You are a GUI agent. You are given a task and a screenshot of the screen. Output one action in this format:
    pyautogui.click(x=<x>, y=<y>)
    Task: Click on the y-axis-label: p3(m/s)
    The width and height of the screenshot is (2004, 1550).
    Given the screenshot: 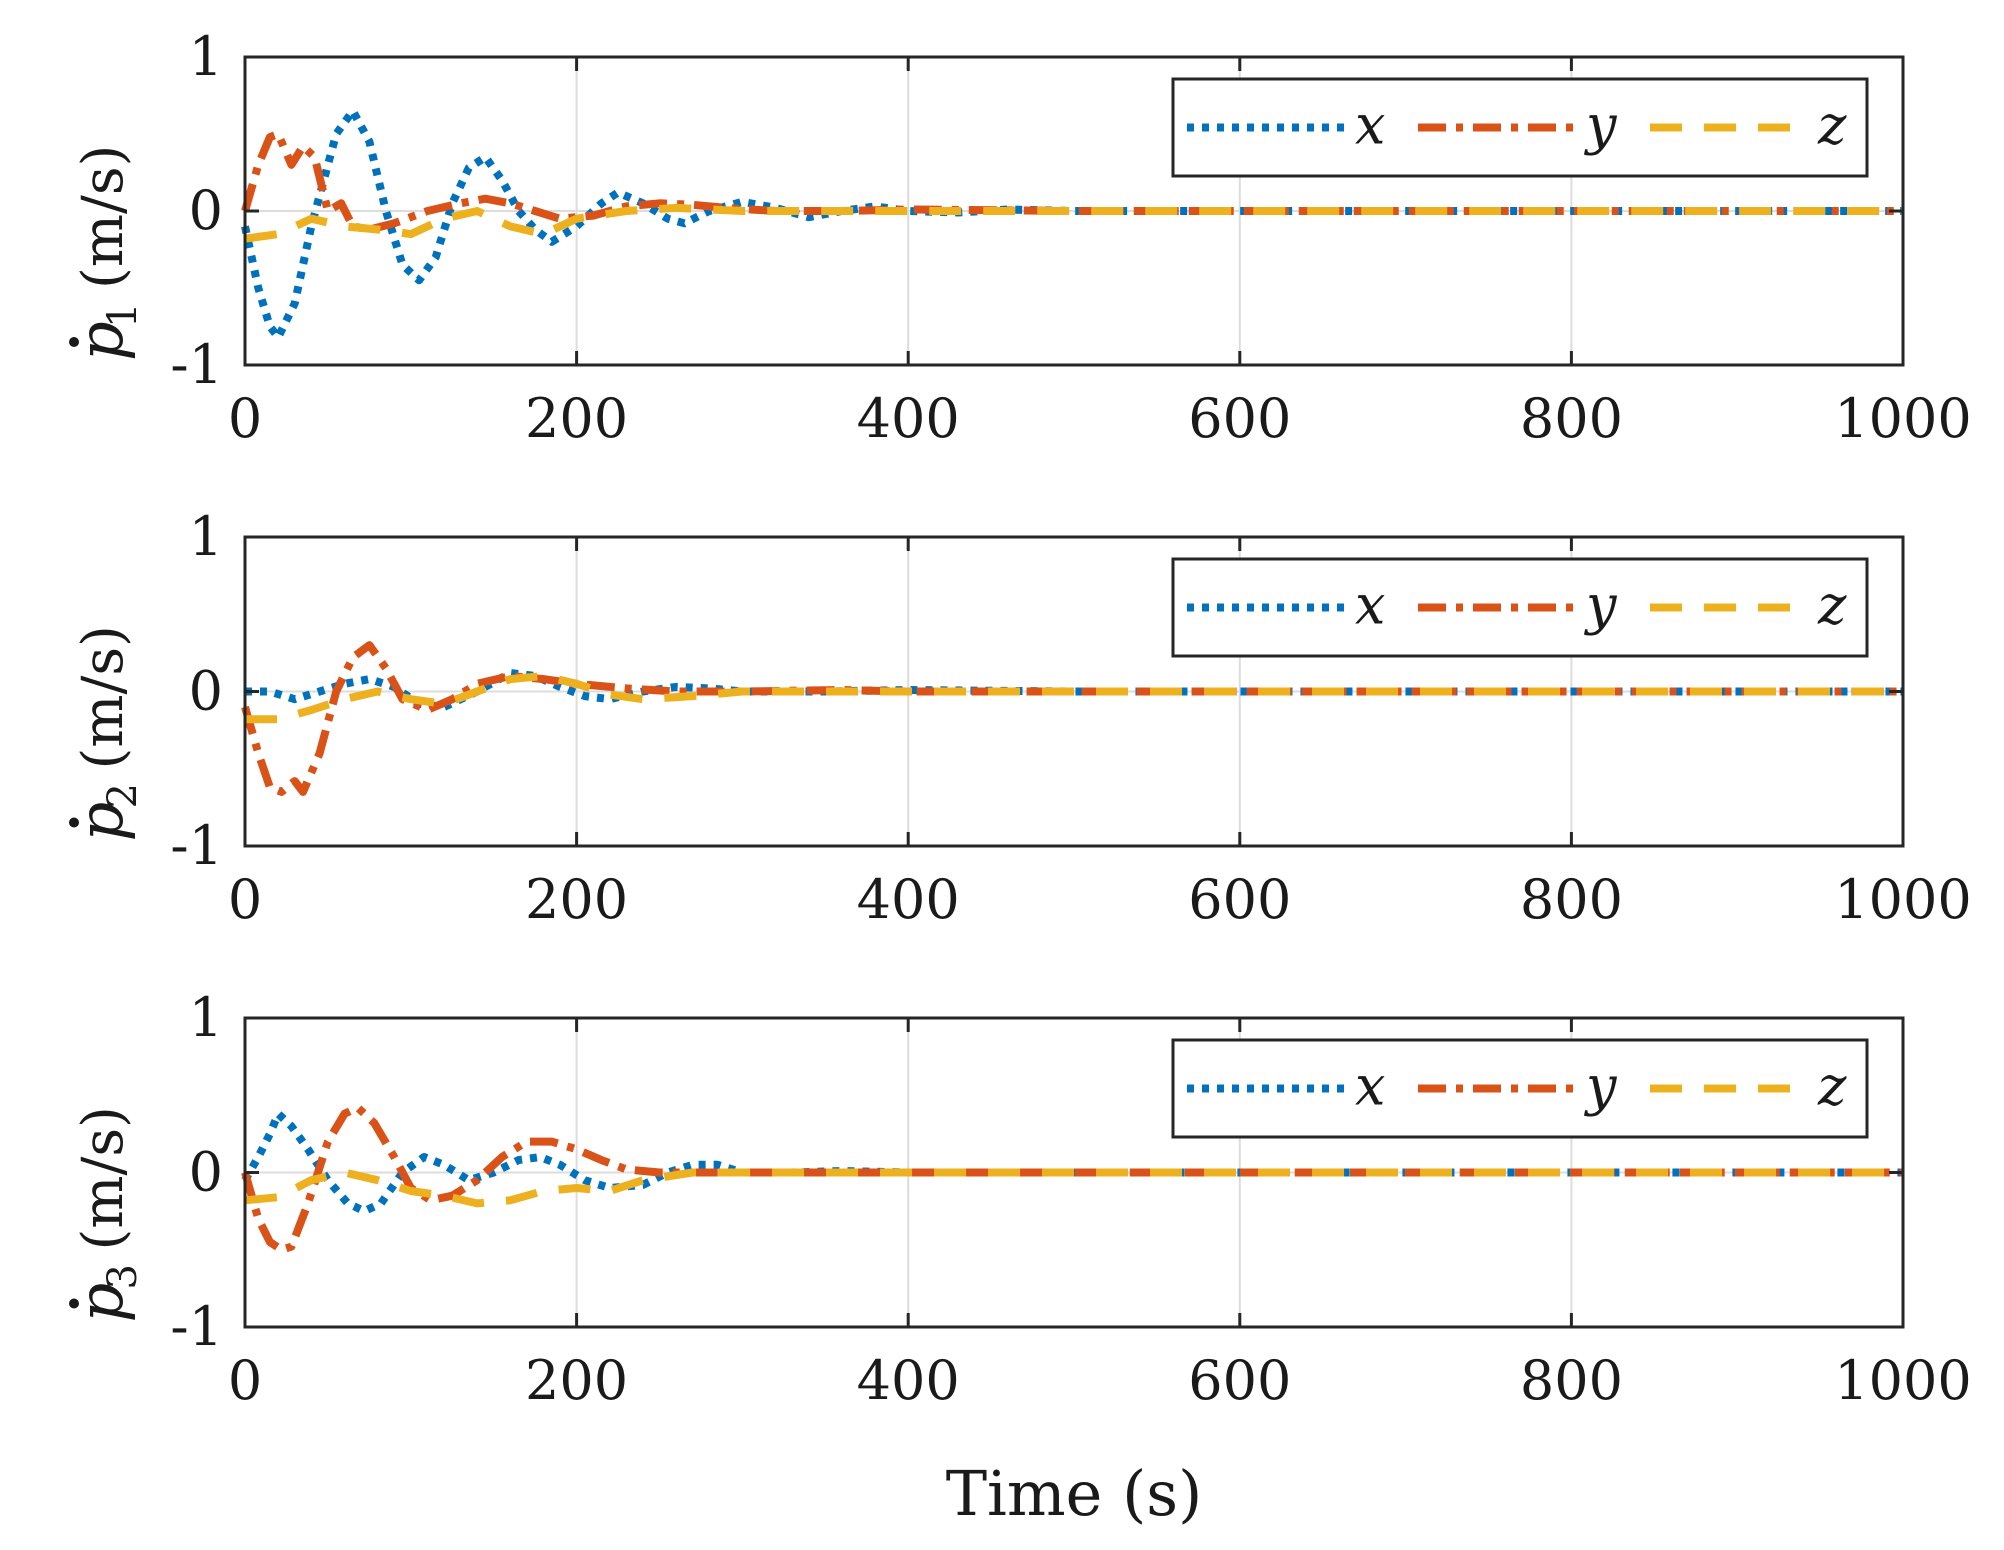 What is the action you would take?
    pyautogui.click(x=105, y=1214)
    